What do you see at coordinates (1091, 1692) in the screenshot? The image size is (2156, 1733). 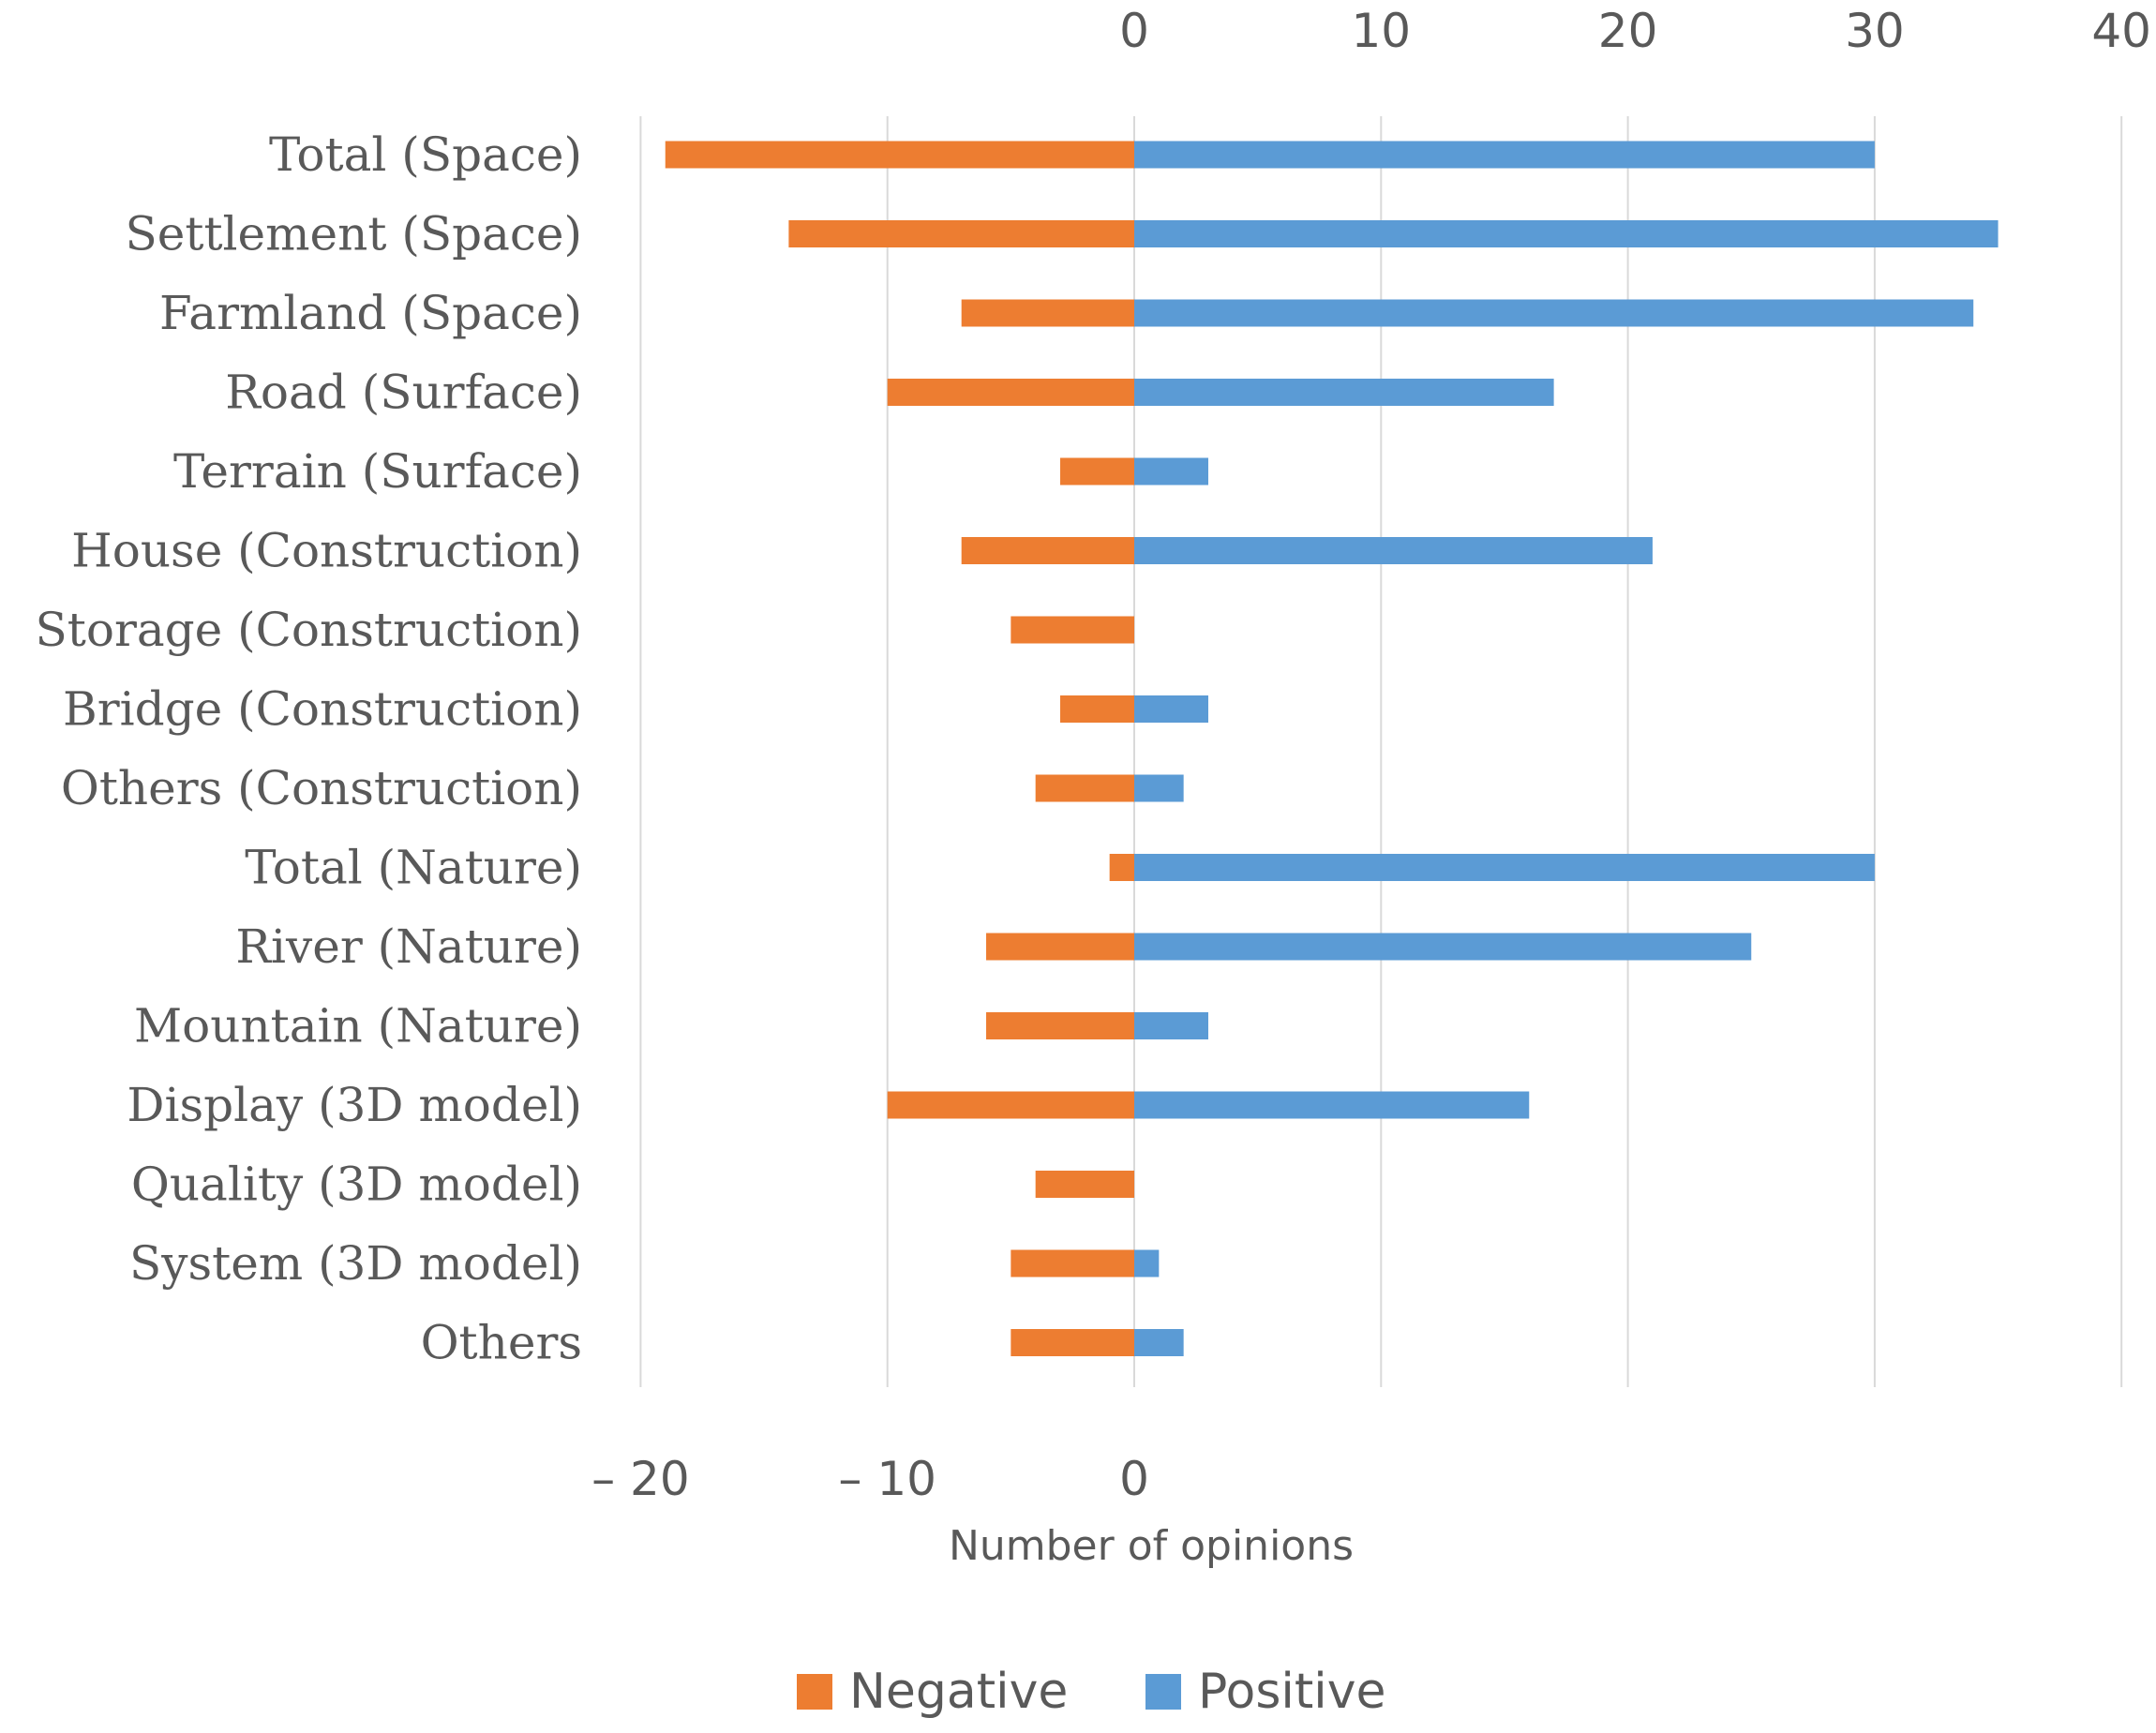 I see `legend: Negative Positive` at bounding box center [1091, 1692].